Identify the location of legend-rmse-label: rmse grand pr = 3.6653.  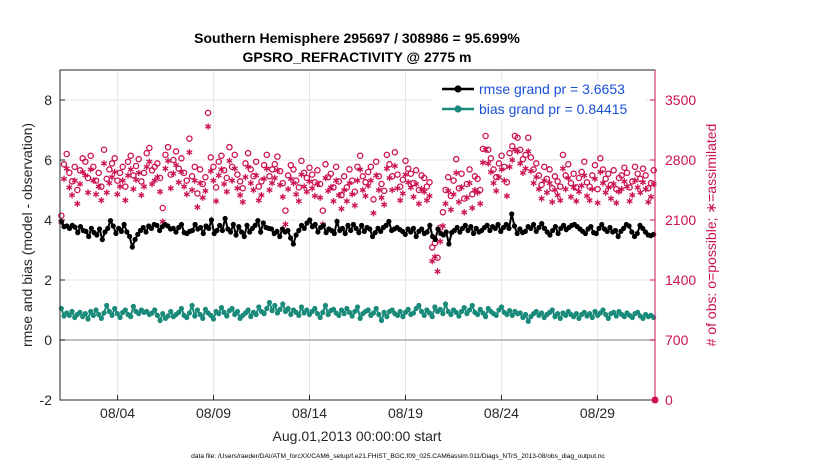
(552, 89).